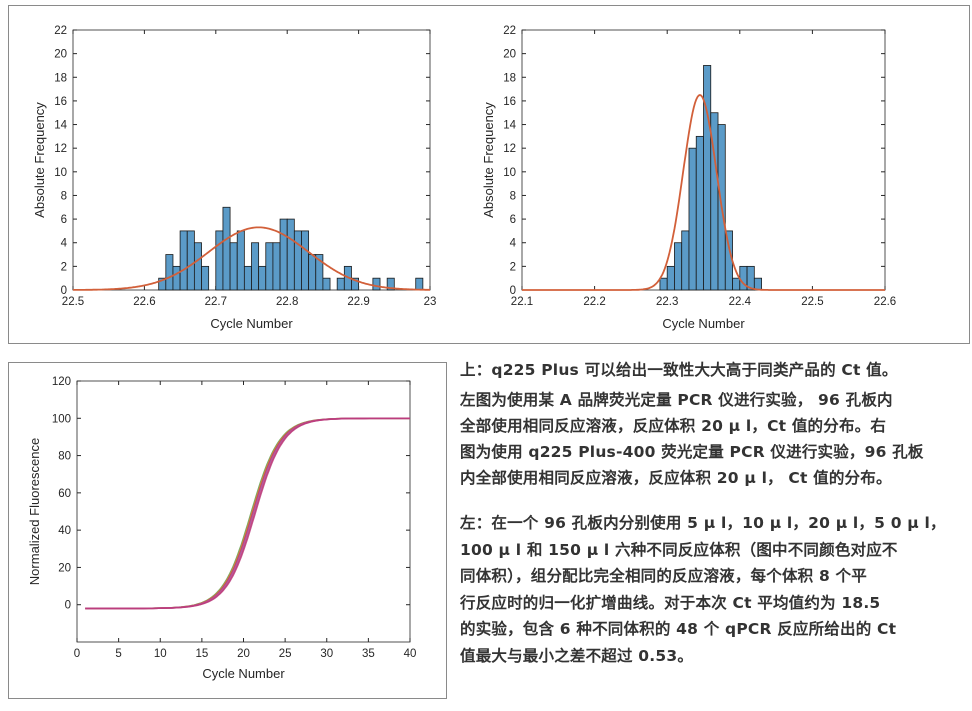 The height and width of the screenshot is (711, 972). Describe the element at coordinates (676, 478) in the screenshot. I see `caption-line: 内全部使用相同反应溶液，反应体积 20 µ l， Ct 值的分布。` at that location.